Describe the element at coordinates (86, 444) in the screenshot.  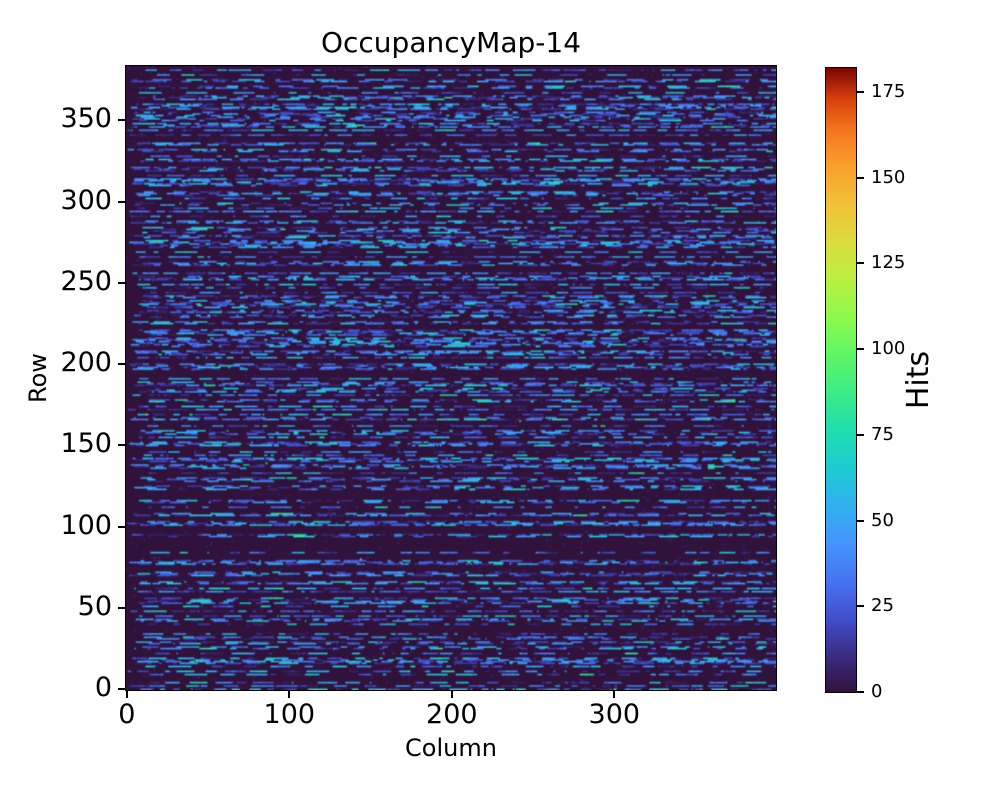
I see `y-tick-label: 150` at that location.